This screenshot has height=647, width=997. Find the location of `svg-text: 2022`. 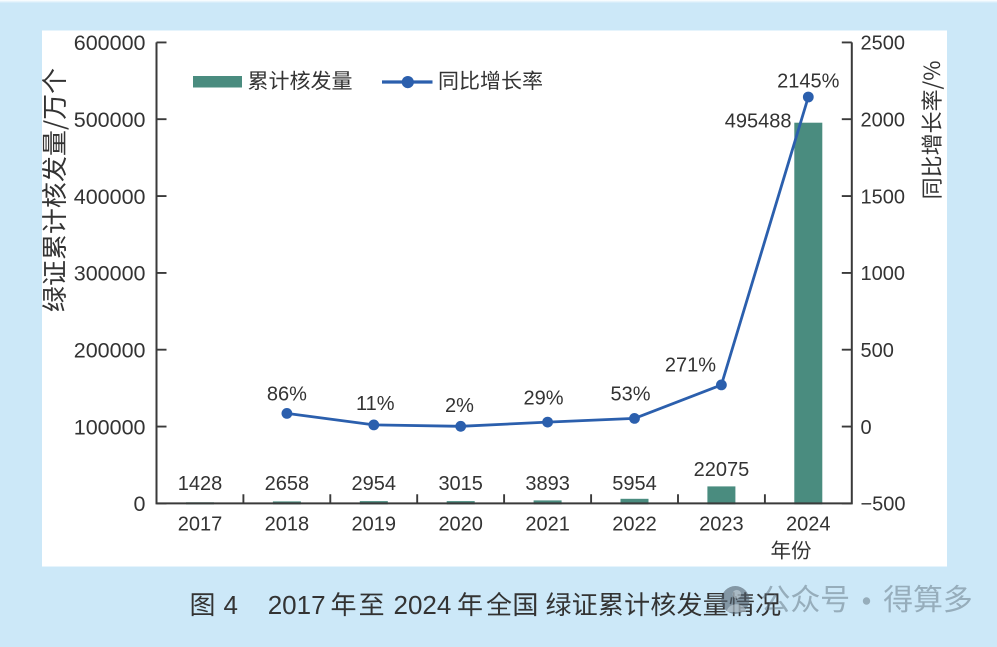

svg-text: 2022 is located at coordinates (634, 525).